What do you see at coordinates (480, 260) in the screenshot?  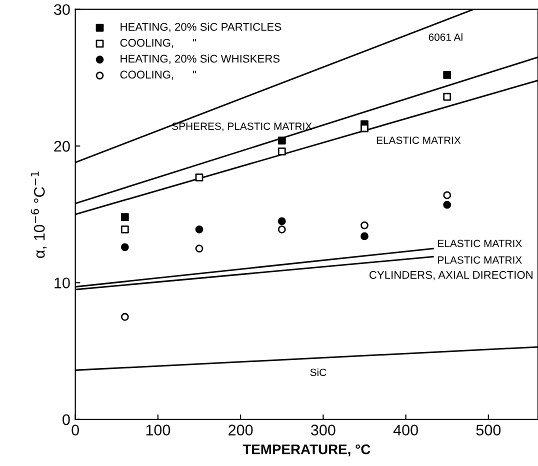 I see `series-label: PLASTIC MATRIX` at bounding box center [480, 260].